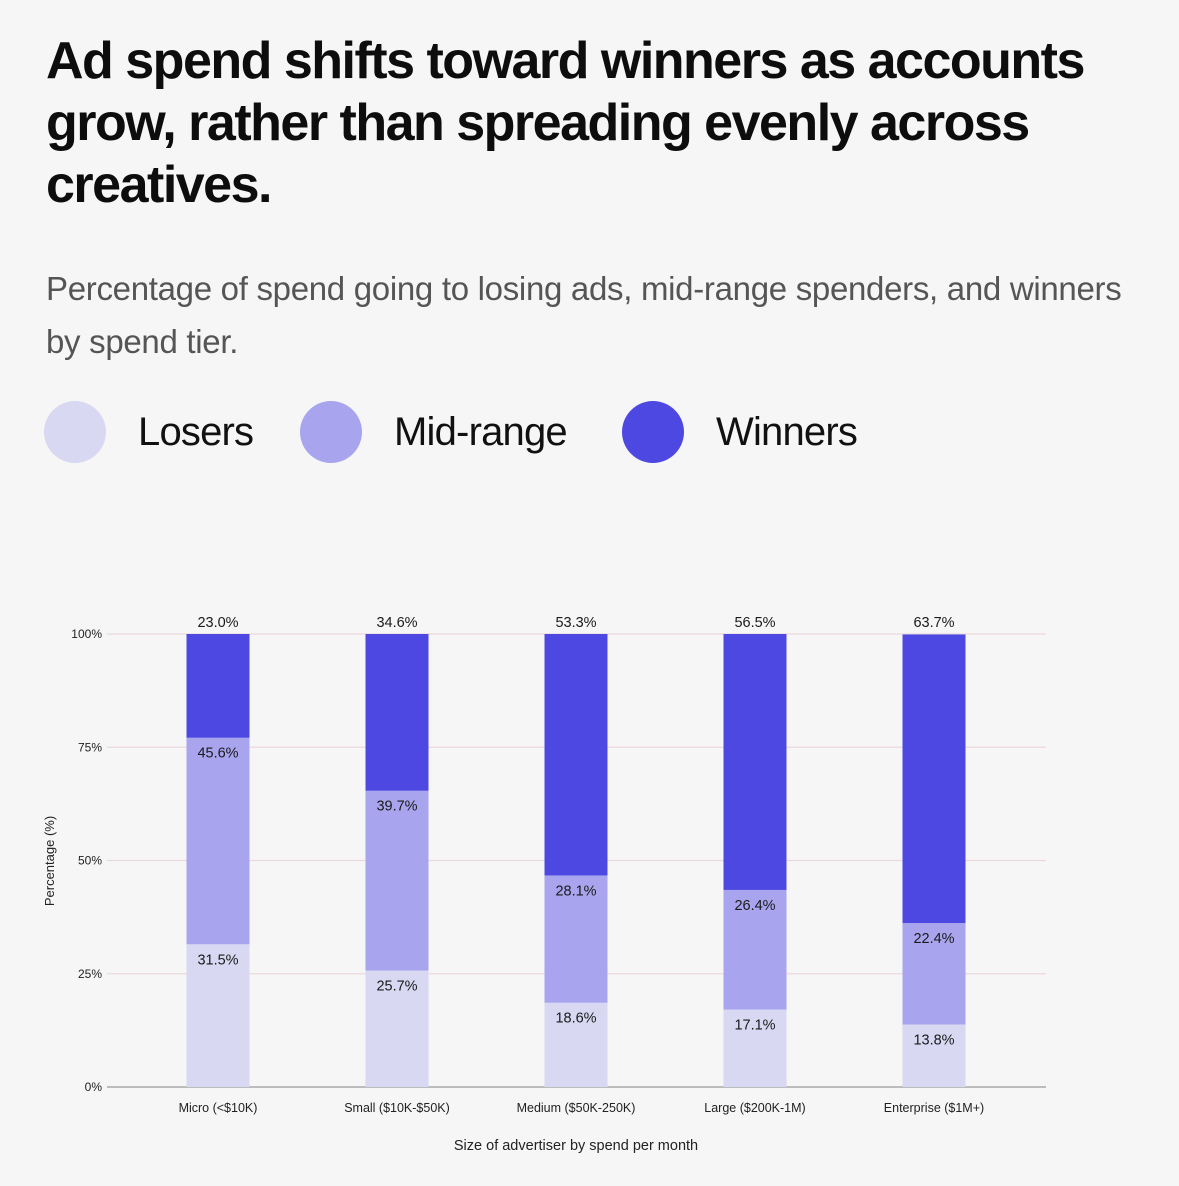 The image size is (1179, 1186). Describe the element at coordinates (217, 754) in the screenshot. I see `data-label-mid-range: 45.6%` at that location.